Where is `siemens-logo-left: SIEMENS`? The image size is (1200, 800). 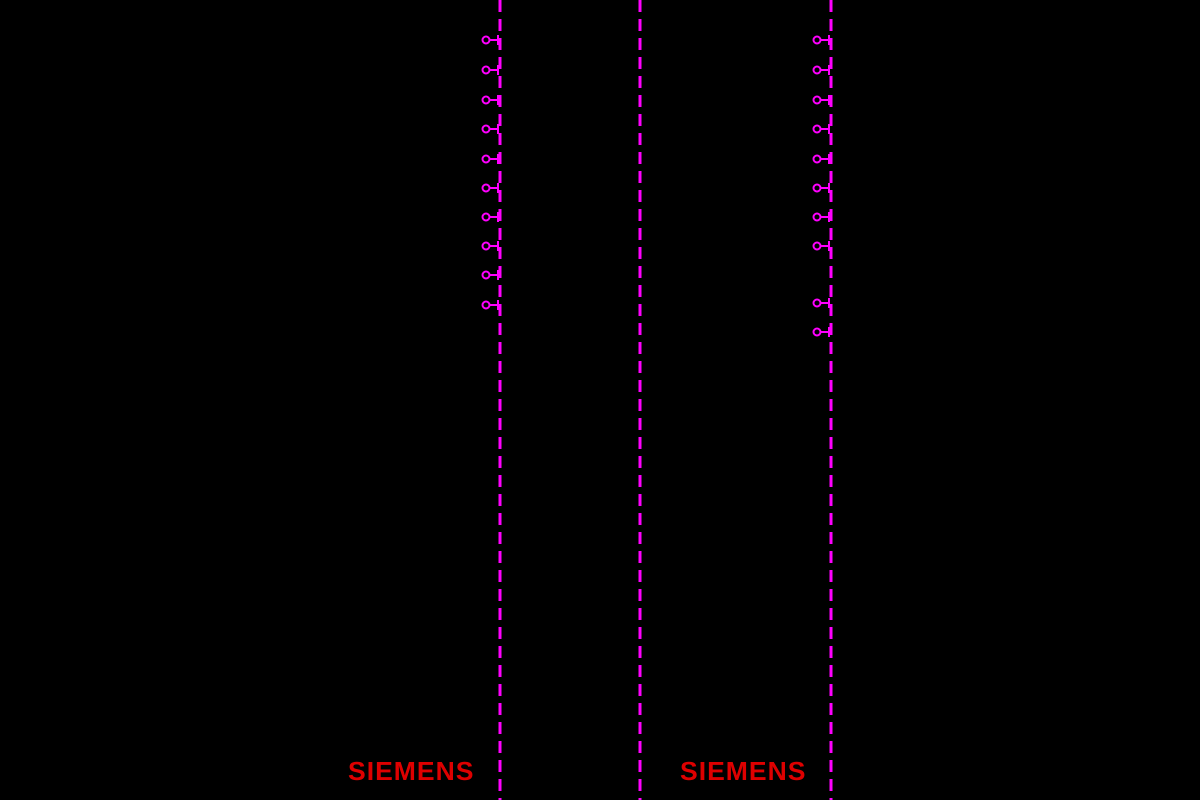 siemens-logo-left: SIEMENS is located at coordinates (411, 771).